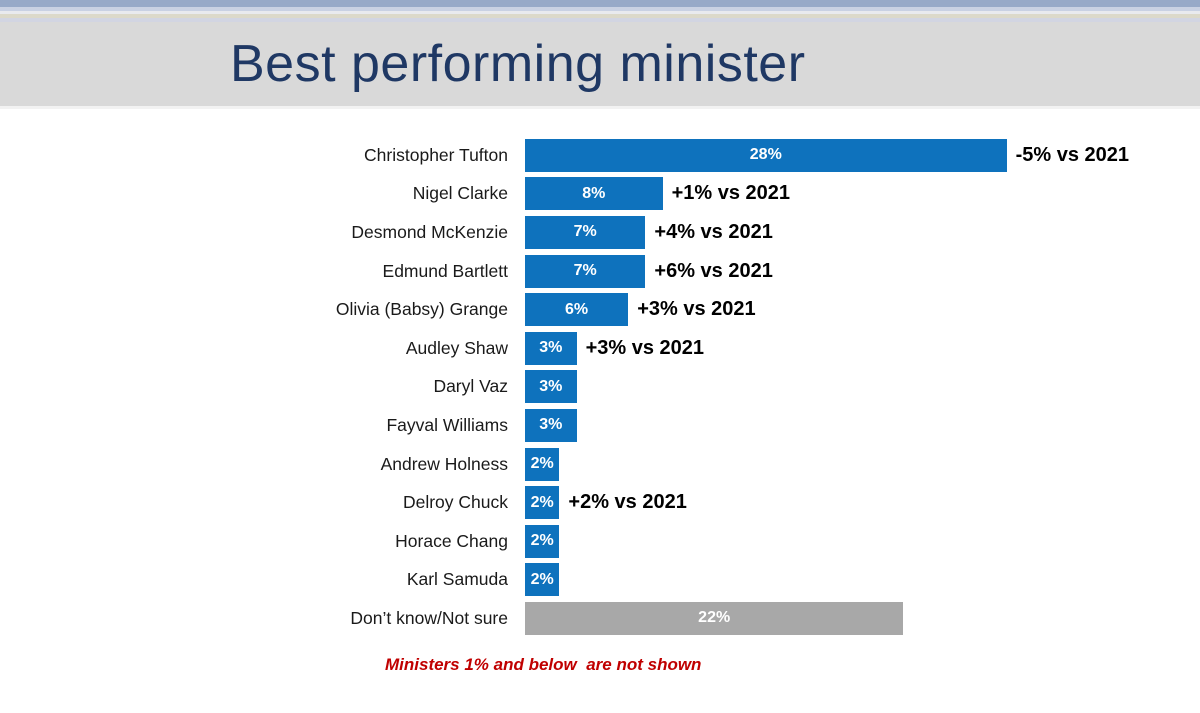  What do you see at coordinates (421, 309) in the screenshot?
I see `category-label: Olivia (Babsy) Grange` at bounding box center [421, 309].